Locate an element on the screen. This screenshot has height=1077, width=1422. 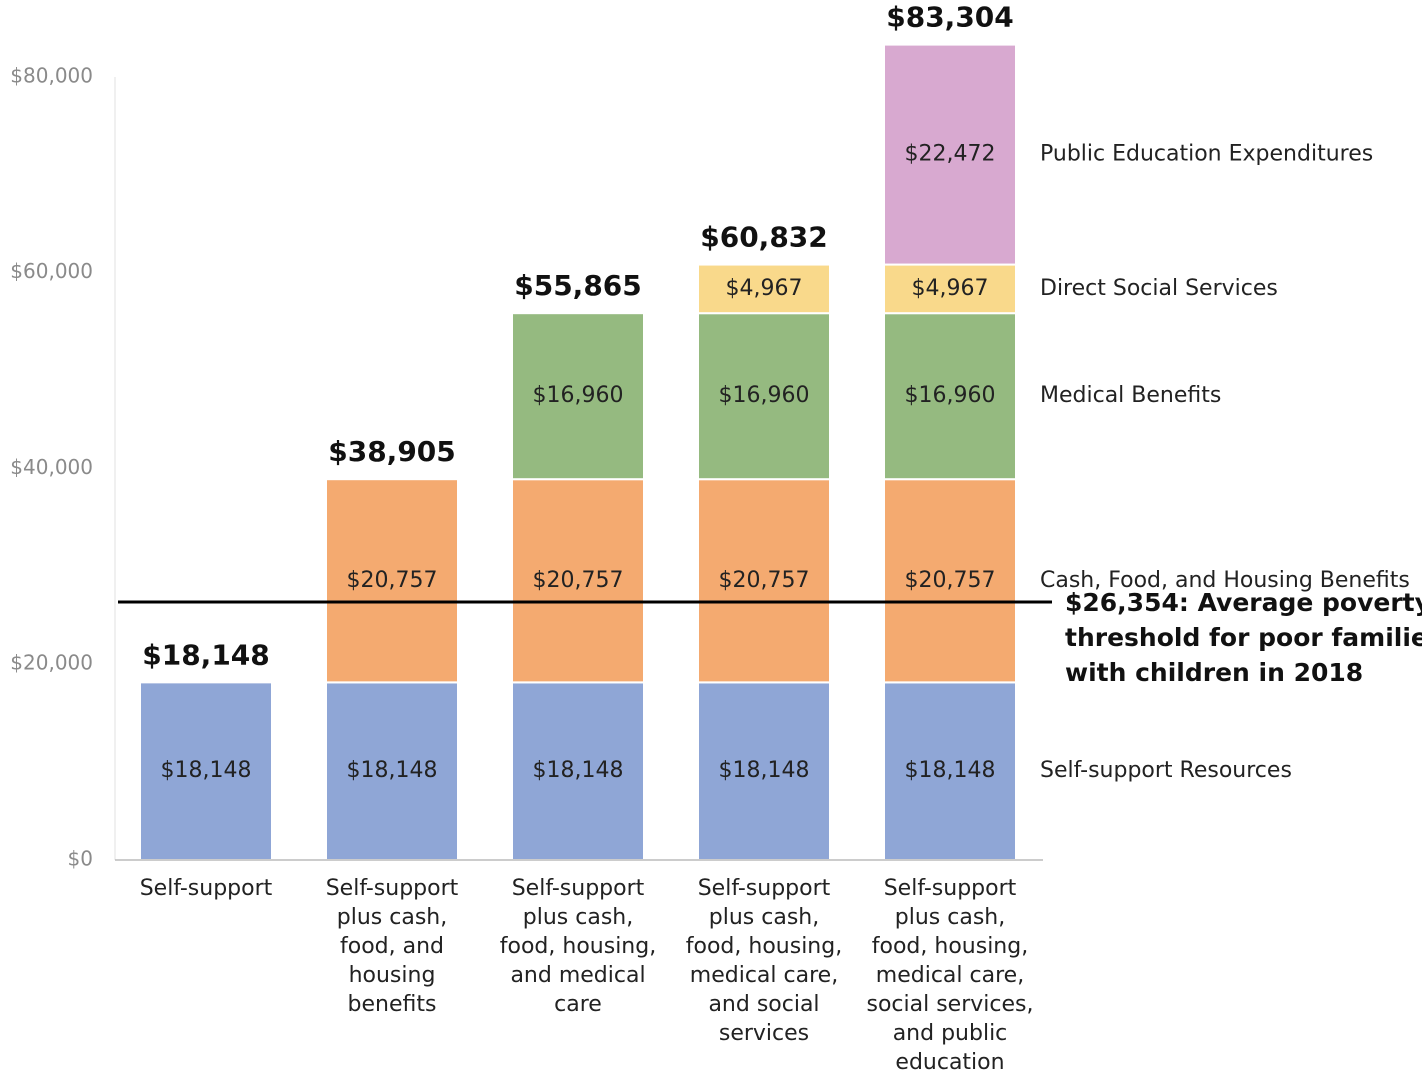
total-label: $18,148 is located at coordinates (206, 654).